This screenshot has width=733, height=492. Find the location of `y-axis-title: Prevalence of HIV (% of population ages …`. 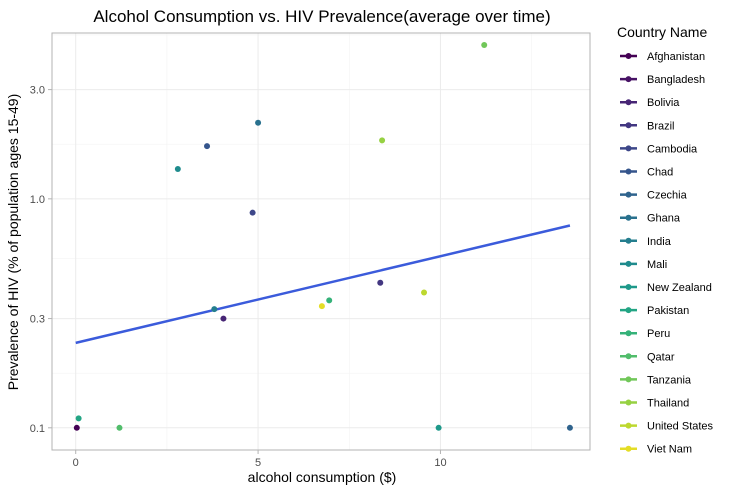

y-axis-title: Prevalence of HIV (% of population ages … is located at coordinates (13, 242).